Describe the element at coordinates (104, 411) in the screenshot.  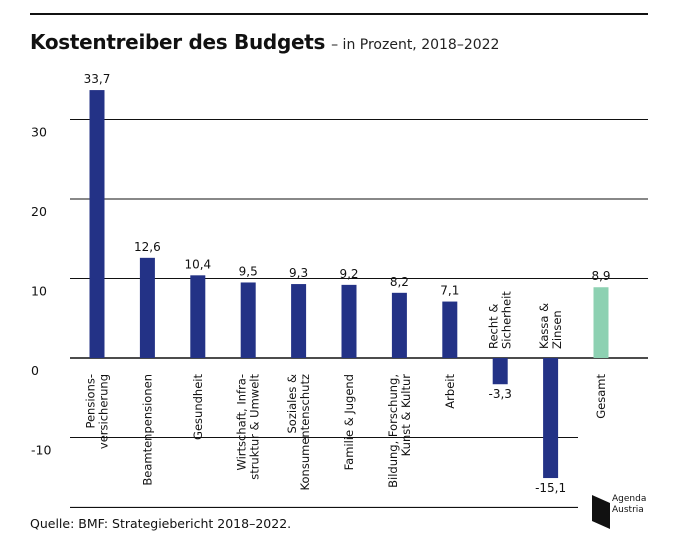
I see `category-label-line: versicherung` at that location.